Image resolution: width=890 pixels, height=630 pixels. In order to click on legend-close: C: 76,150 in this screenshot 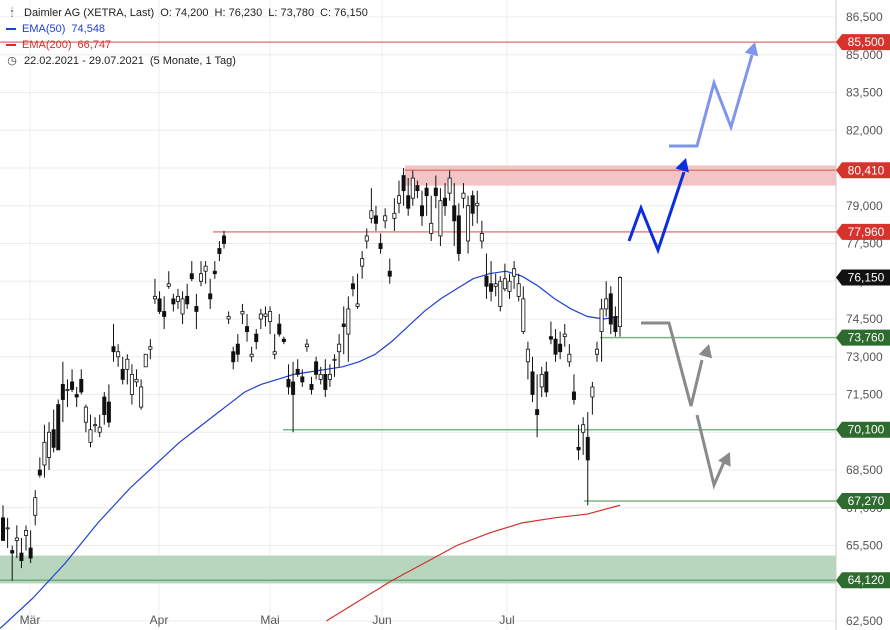, I will do `click(344, 13)`.